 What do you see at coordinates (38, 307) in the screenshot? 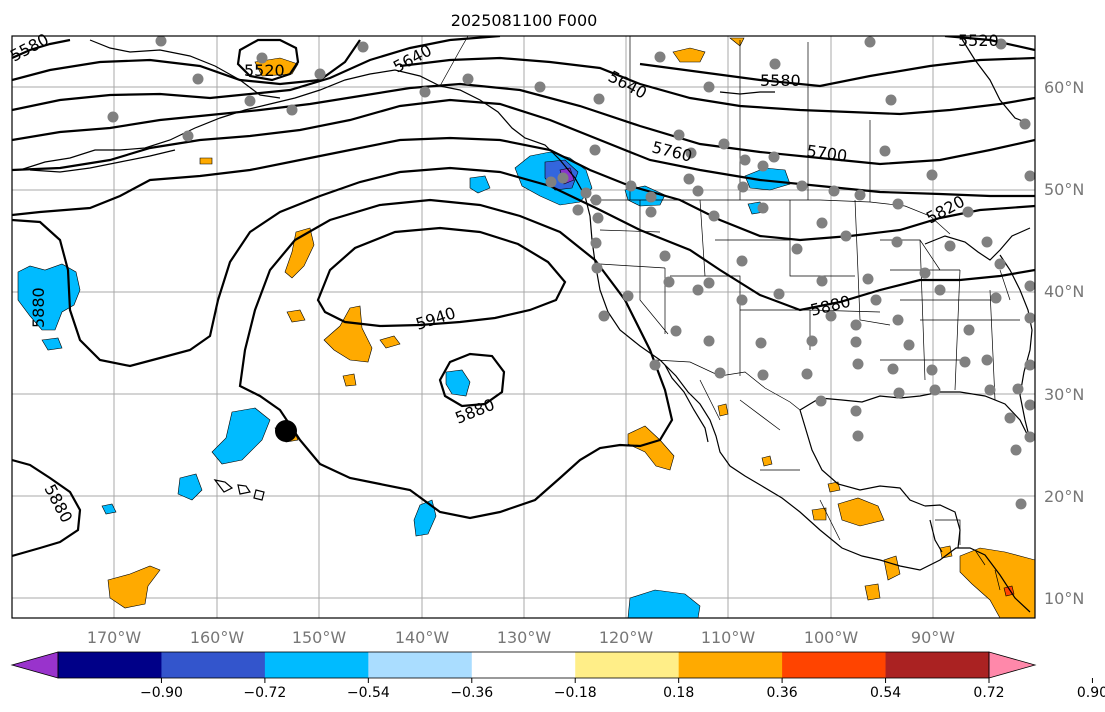
I see `contour-label: 5880` at bounding box center [38, 307].